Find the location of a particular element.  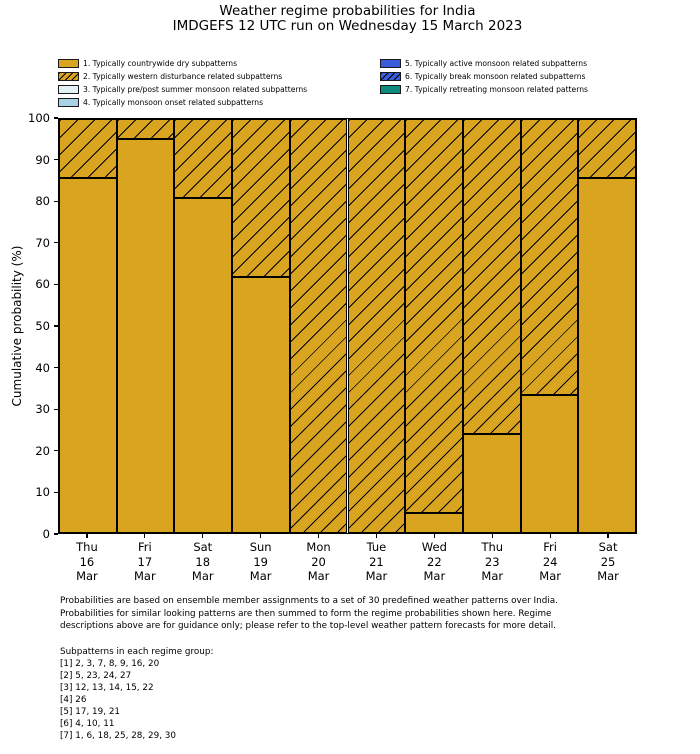

subpatterns-heading: Subpatterns in each regime group: is located at coordinates (137, 652).